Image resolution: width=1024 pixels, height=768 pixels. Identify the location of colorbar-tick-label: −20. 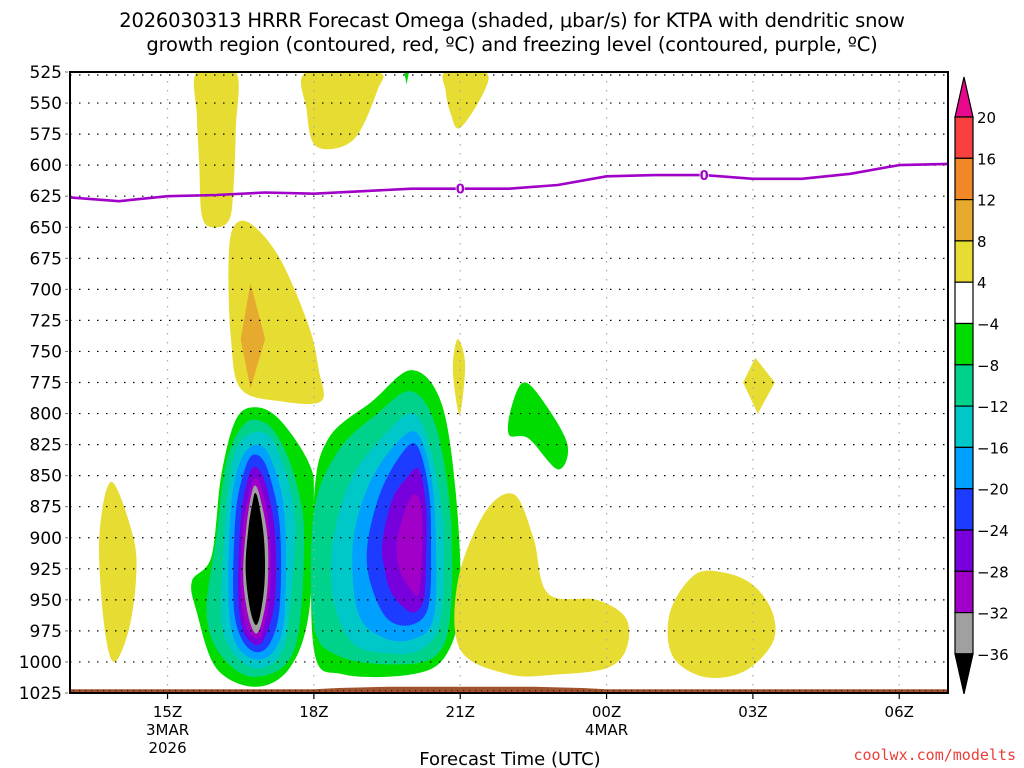
(993, 490).